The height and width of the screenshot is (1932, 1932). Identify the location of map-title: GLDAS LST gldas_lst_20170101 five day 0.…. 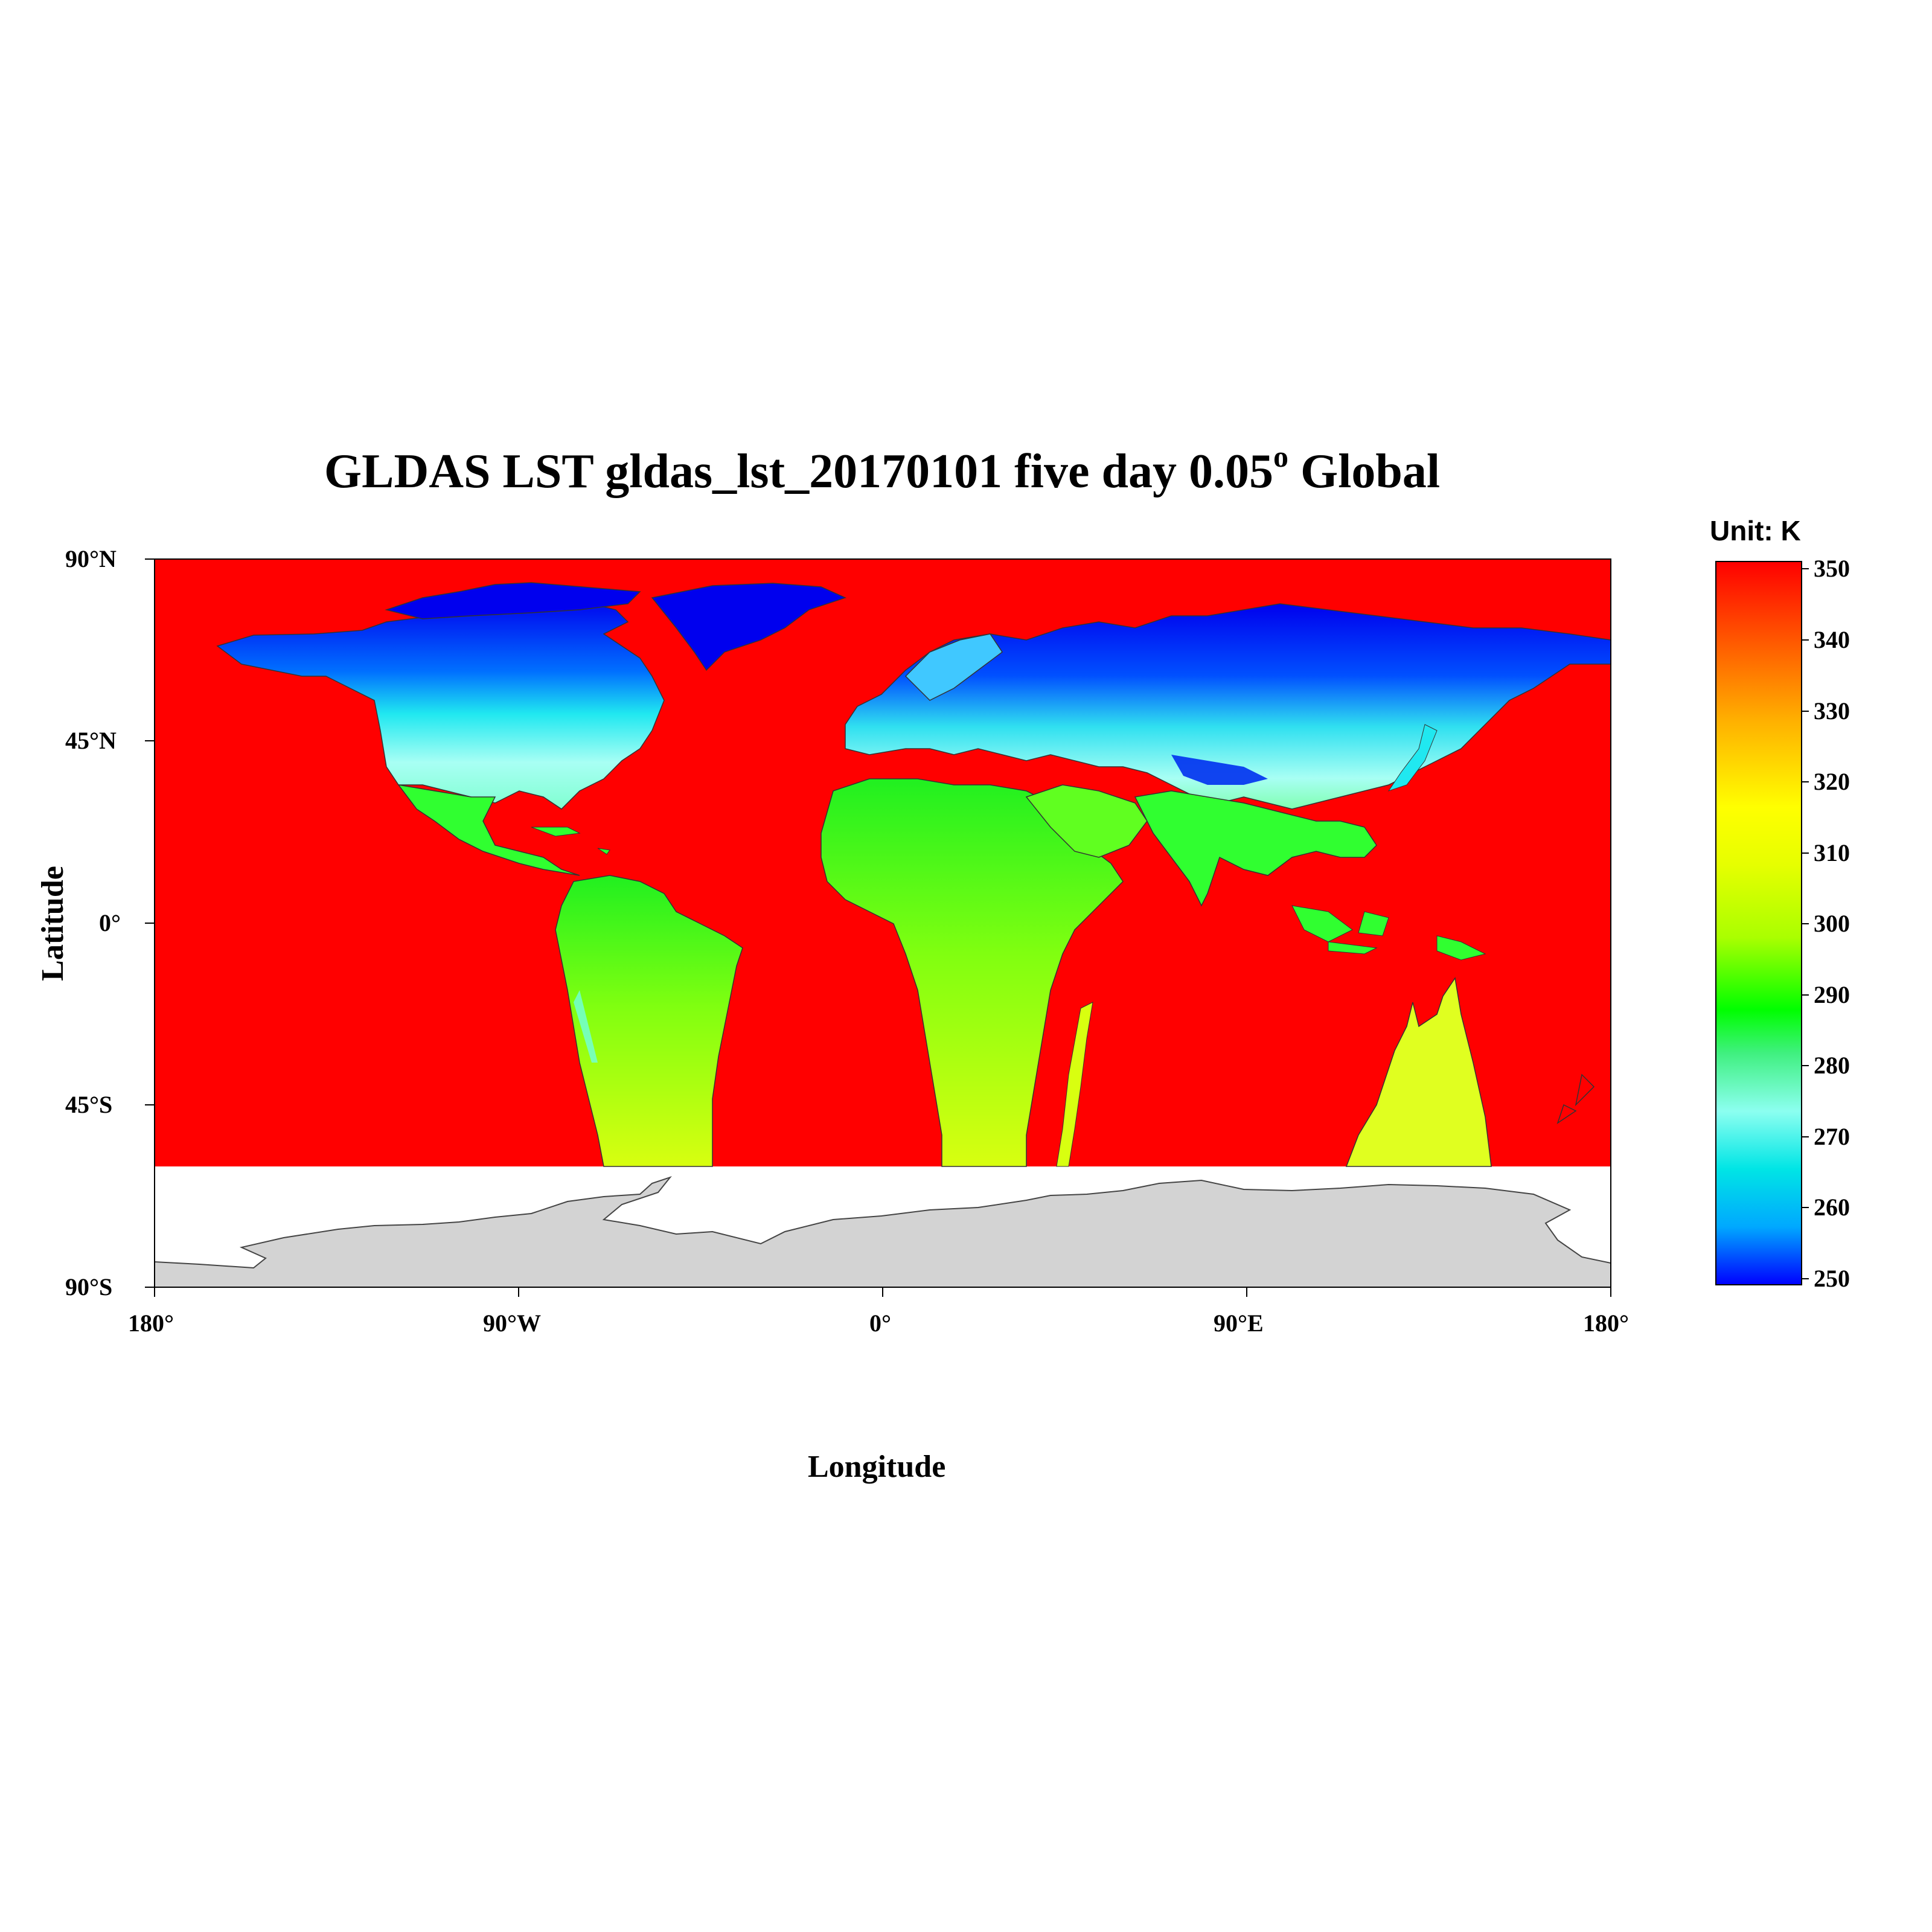
(883, 471).